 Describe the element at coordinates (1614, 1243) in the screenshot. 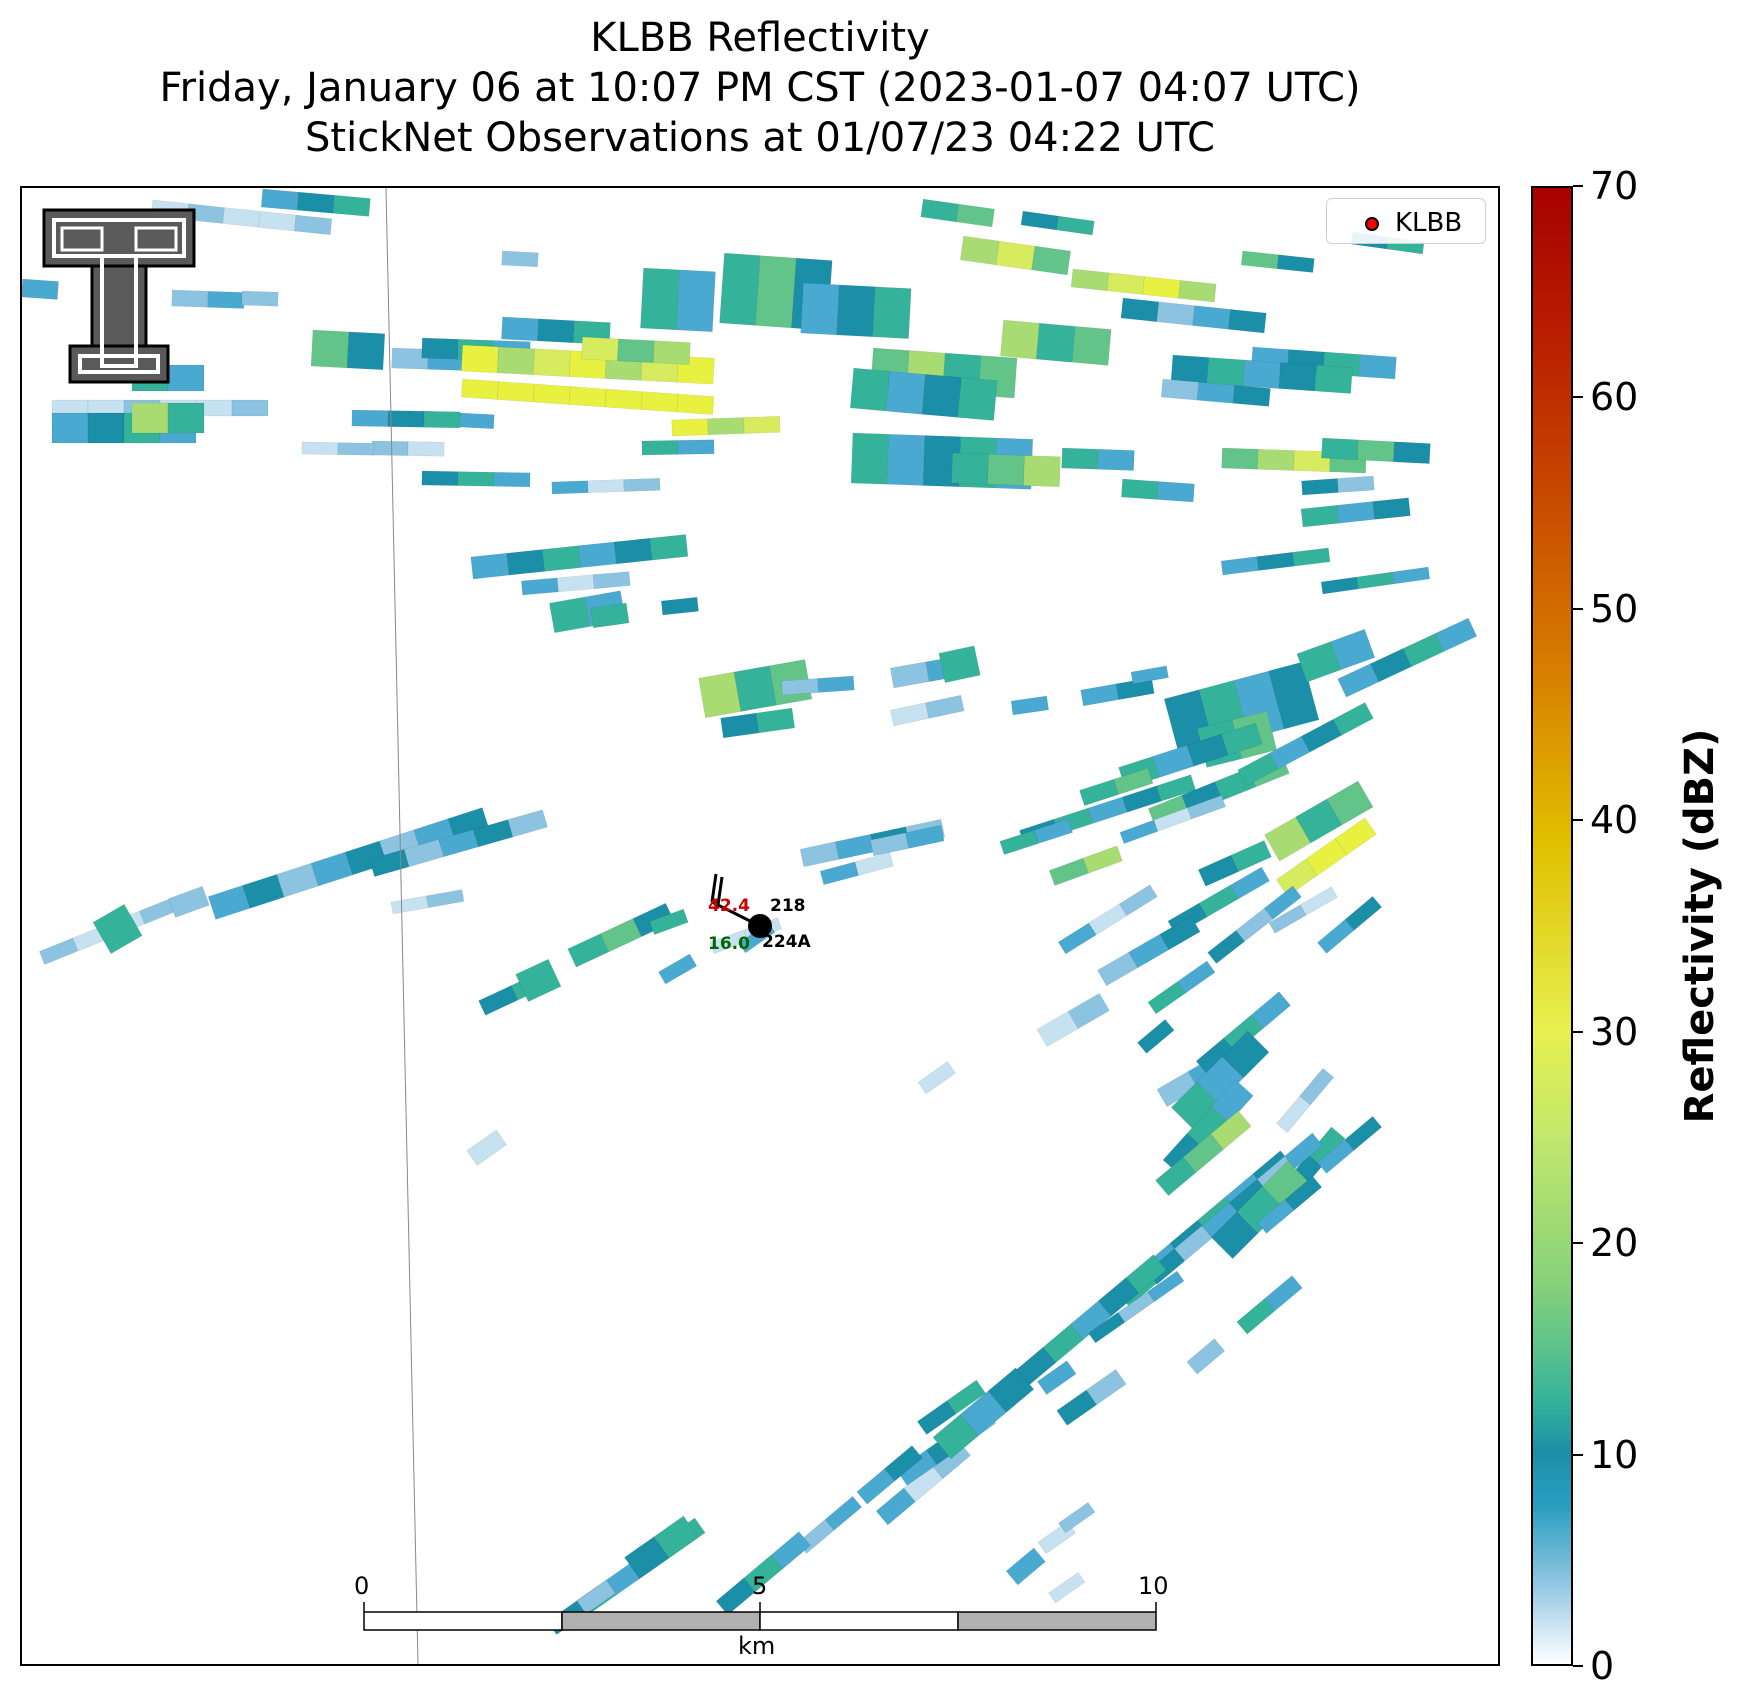

I see `colorbar-tick-label: 20` at that location.